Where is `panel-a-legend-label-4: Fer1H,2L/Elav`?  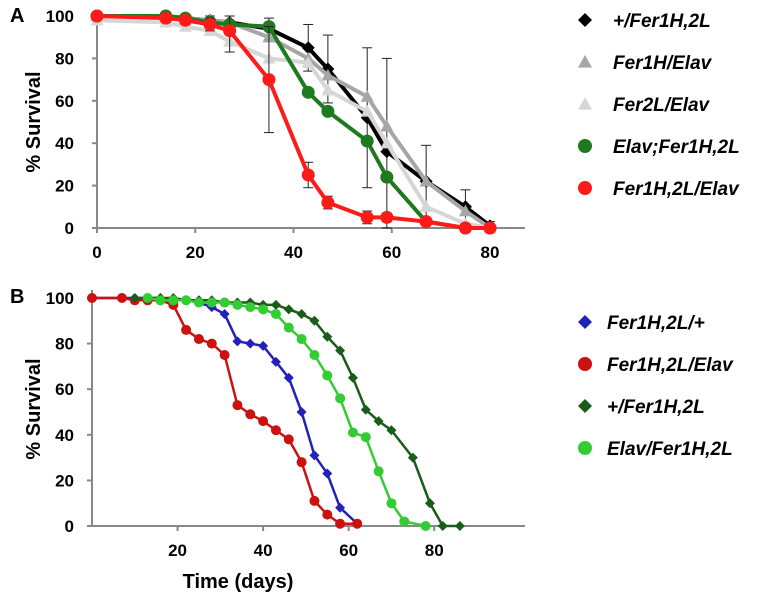 panel-a-legend-label-4: Fer1H,2L/Elav is located at coordinates (676, 189).